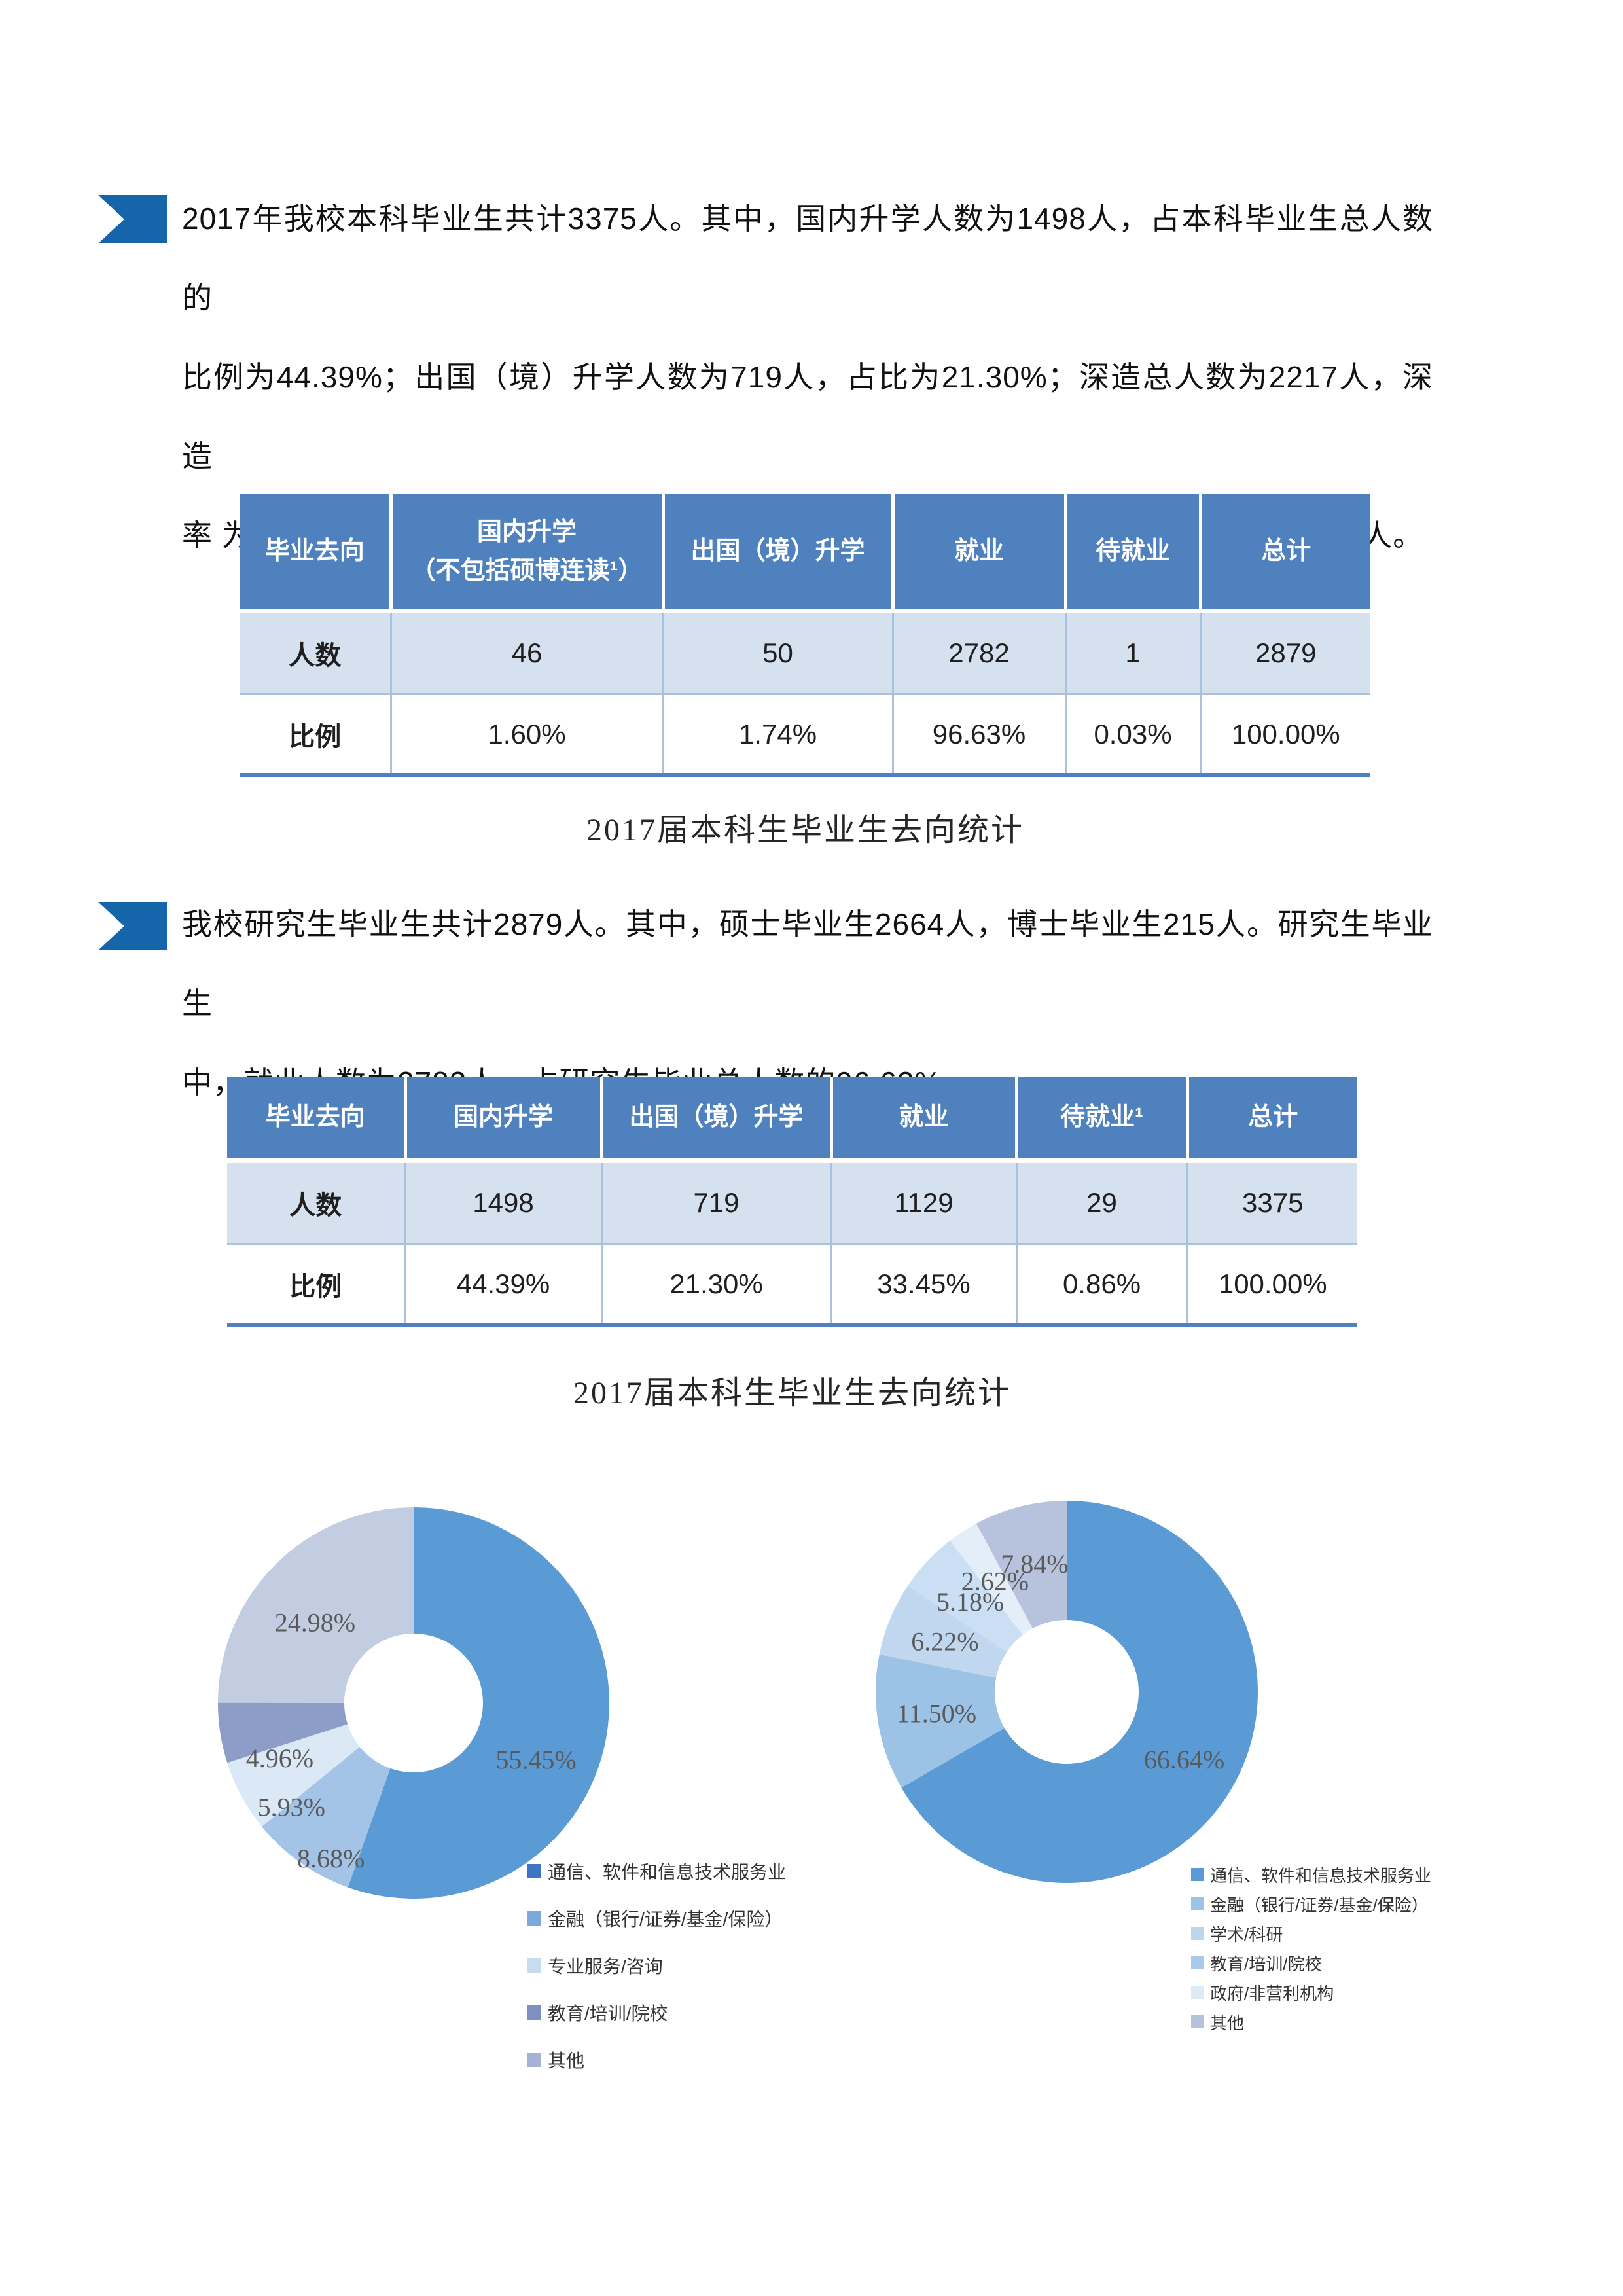  I want to click on table-row-label: 比例, so click(316, 735).